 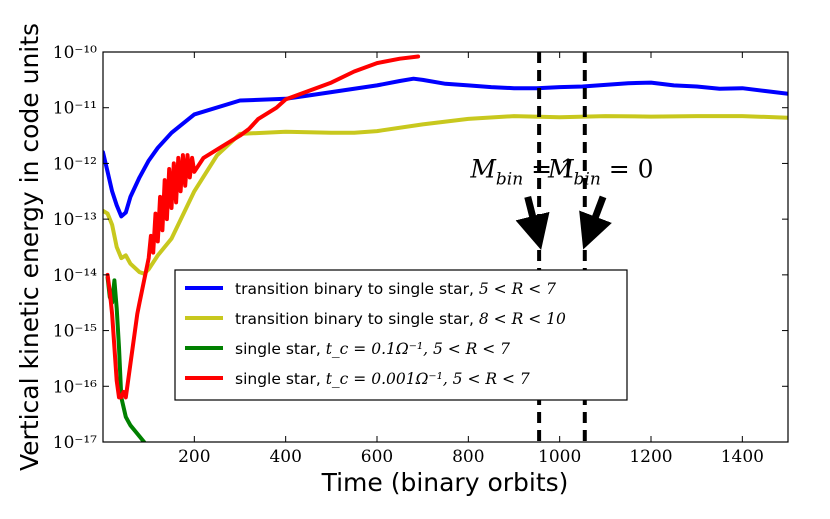 What do you see at coordinates (75, 387) in the screenshot?
I see `y-tick-label: 10⁻¹⁶` at bounding box center [75, 387].